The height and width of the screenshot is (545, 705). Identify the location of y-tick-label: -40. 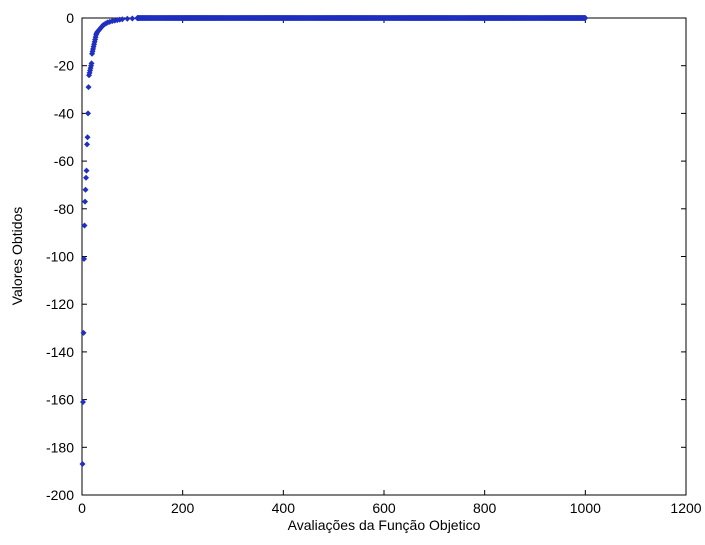
(64, 113).